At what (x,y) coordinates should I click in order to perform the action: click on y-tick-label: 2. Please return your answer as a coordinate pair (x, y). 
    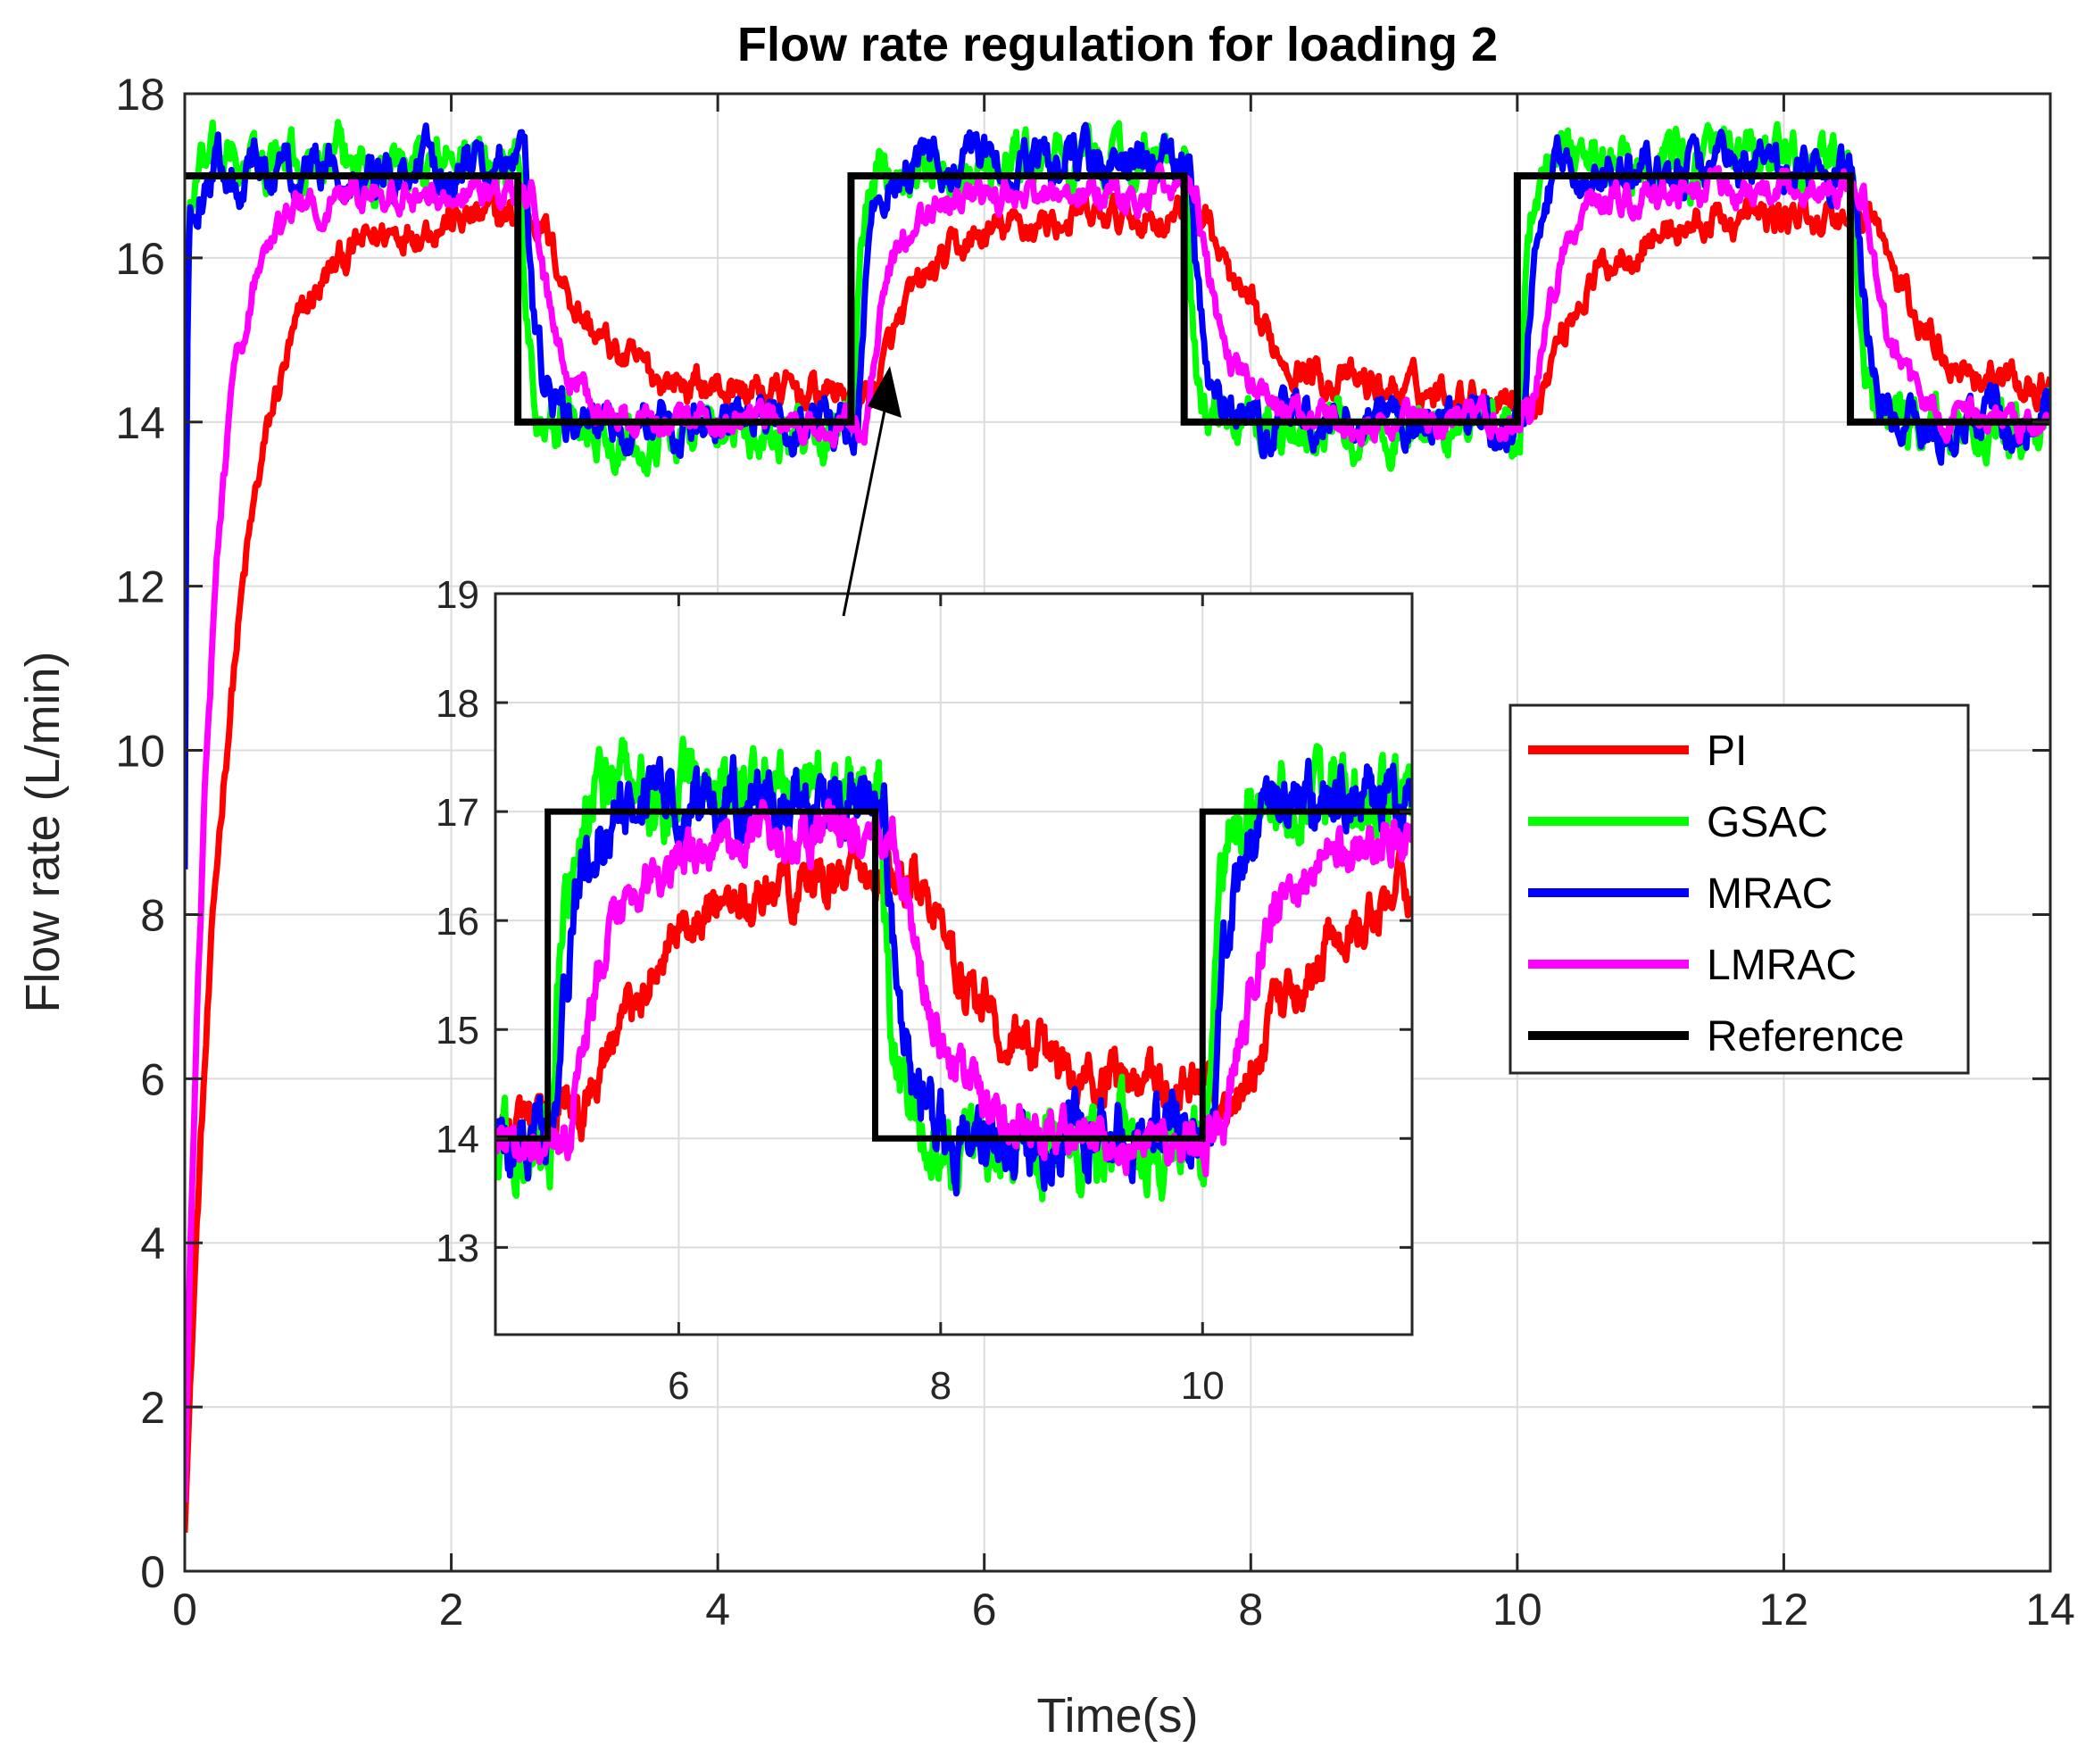
    Looking at the image, I should click on (152, 1408).